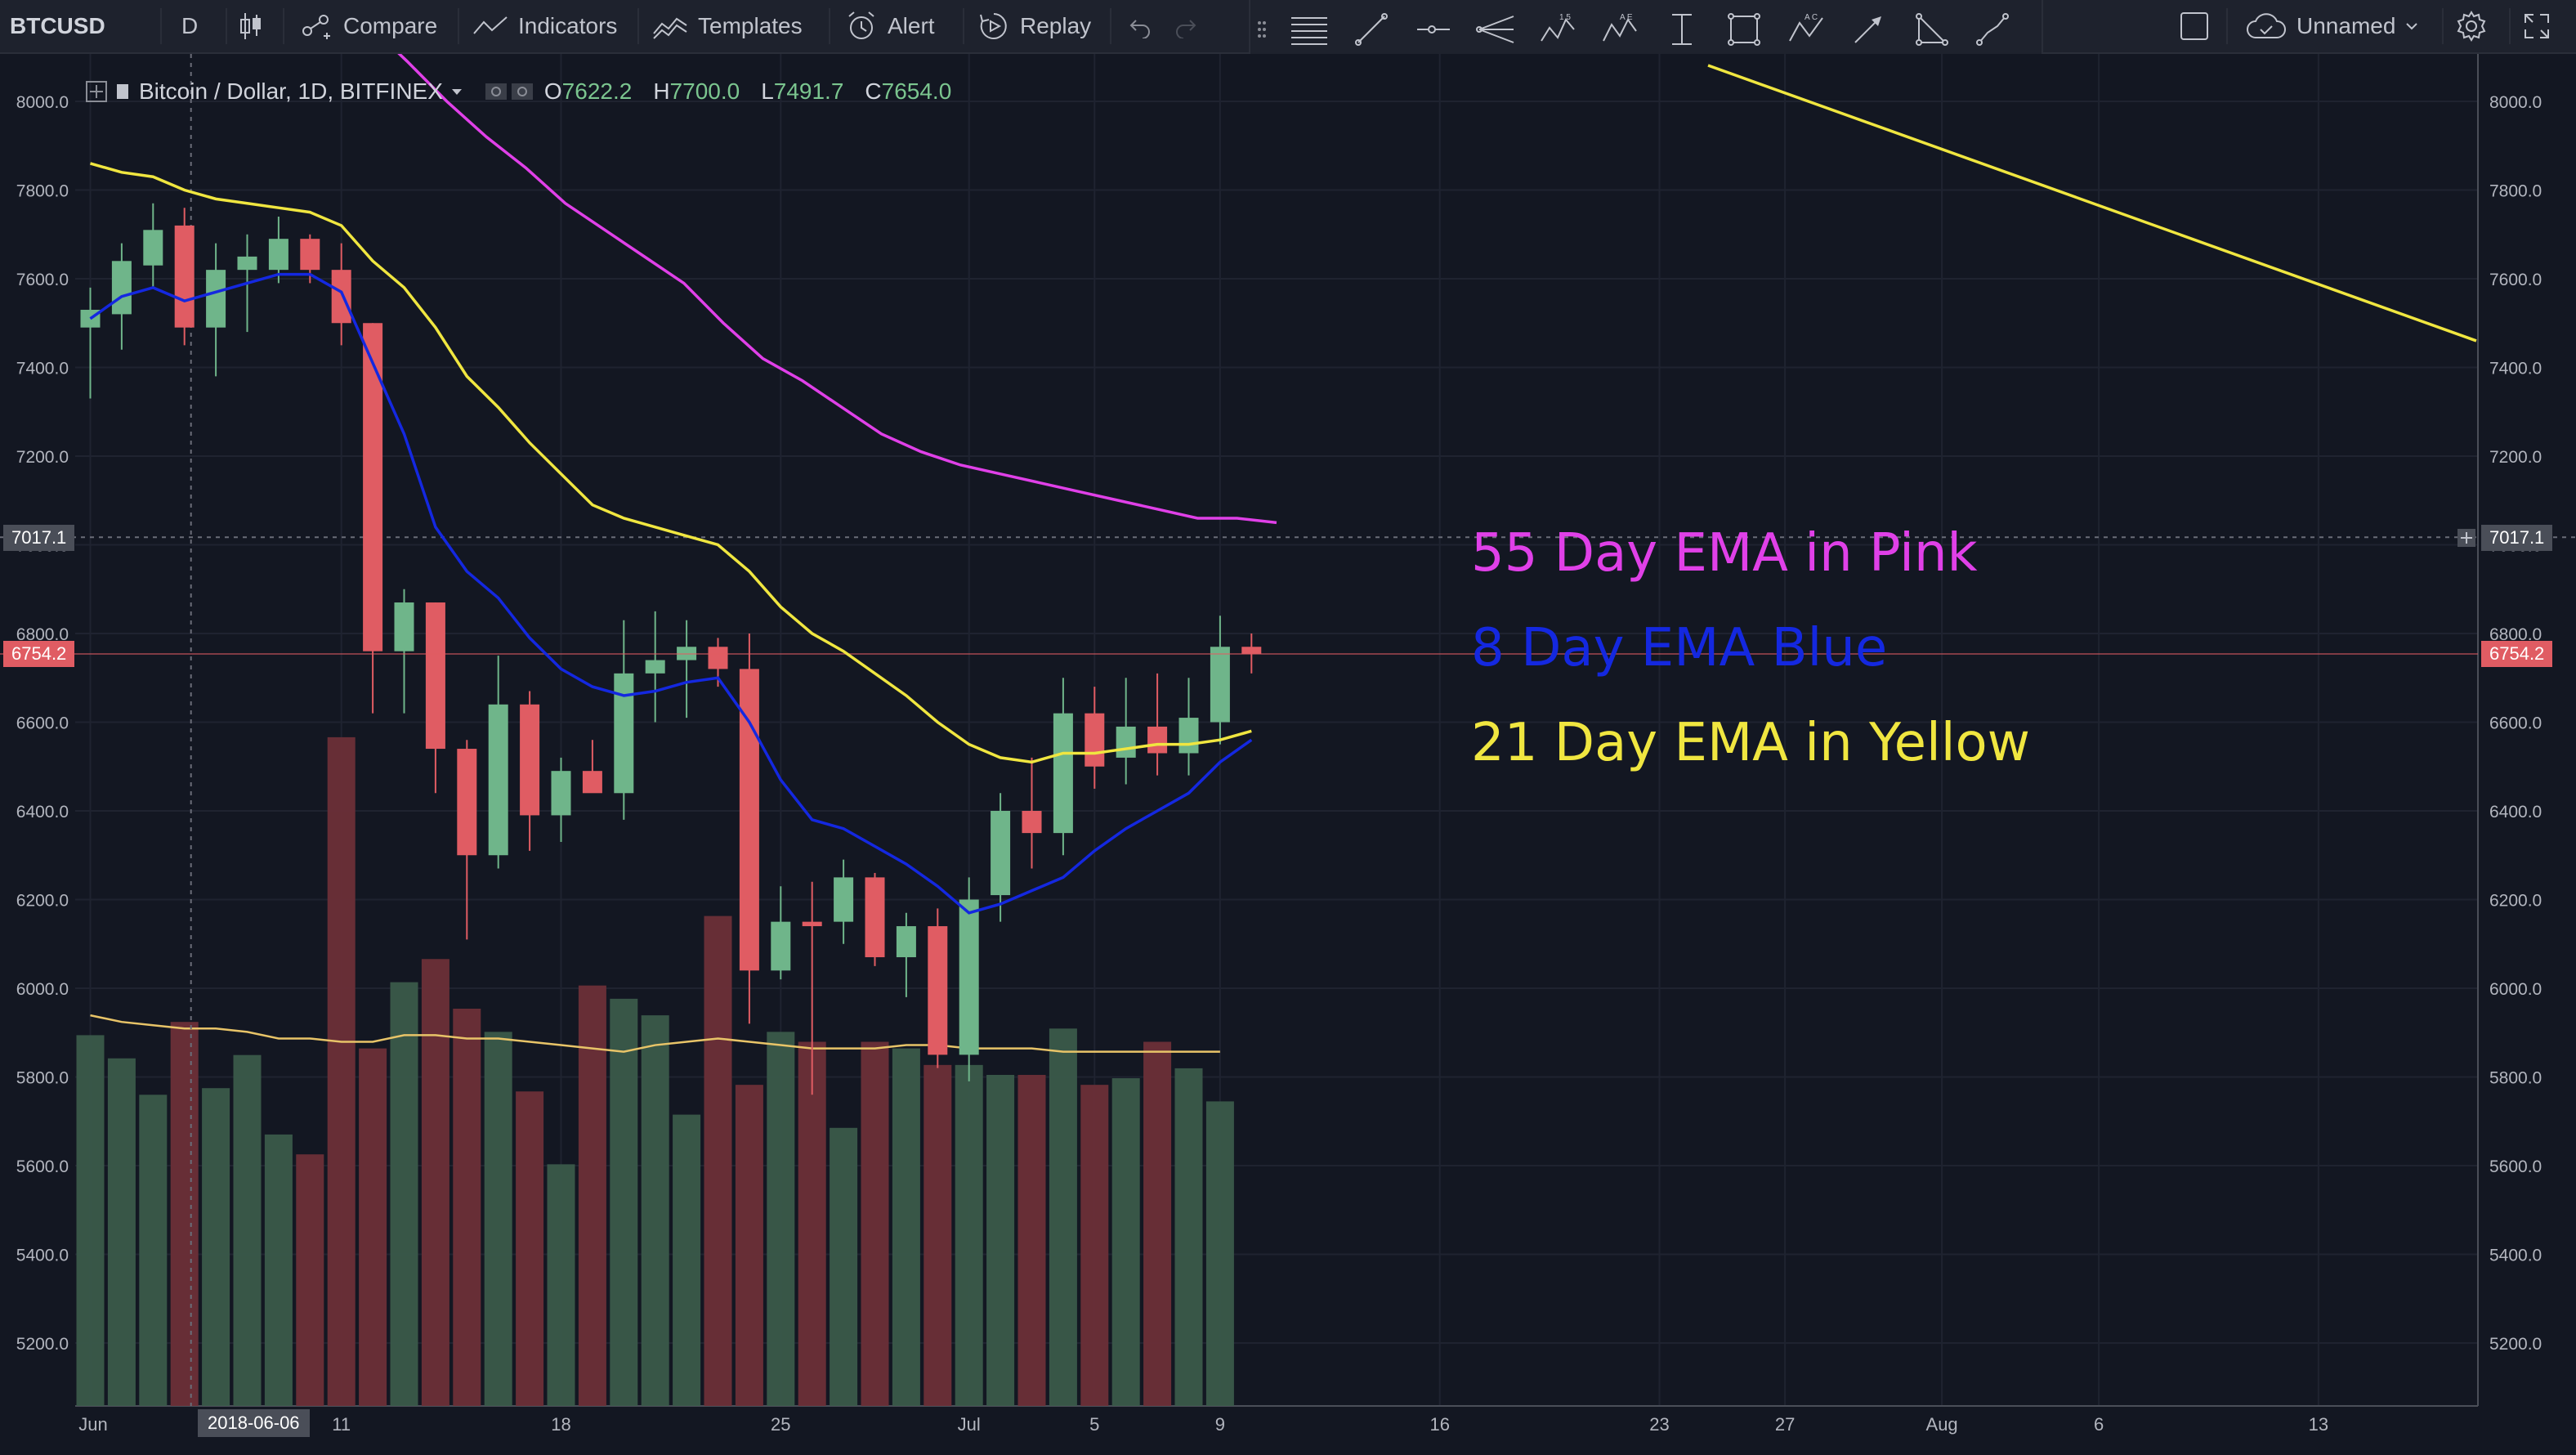 The width and height of the screenshot is (2576, 1455). Describe the element at coordinates (1261, 29) in the screenshot. I see `drag-handle` at that location.